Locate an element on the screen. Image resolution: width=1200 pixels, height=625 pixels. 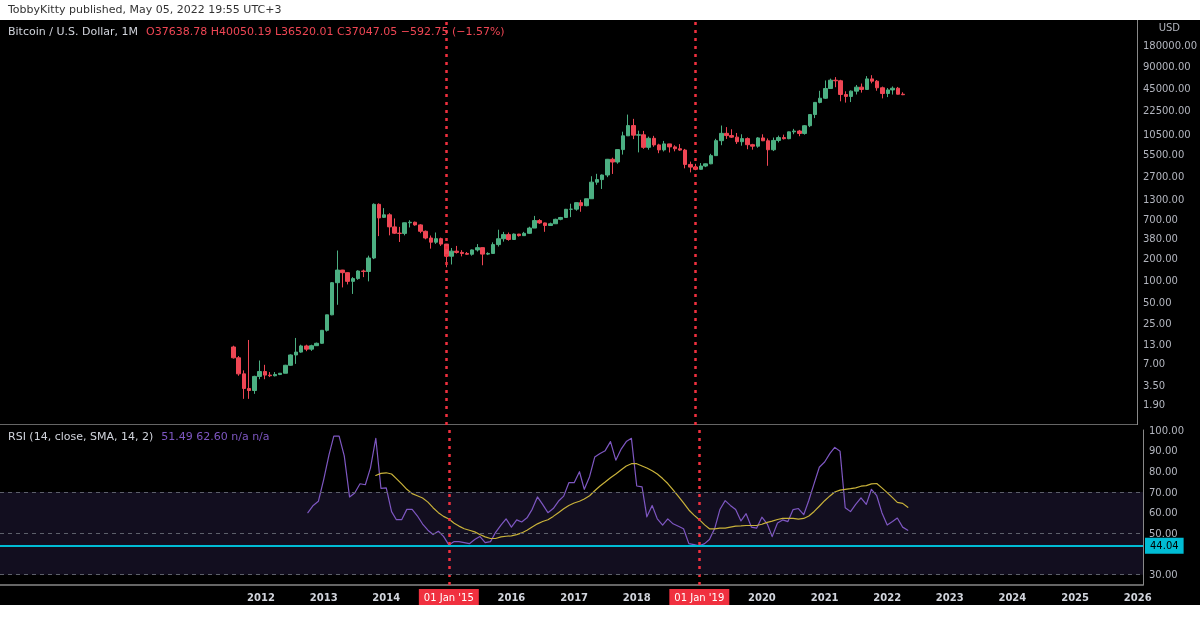
y-tick-label: 45000.00 is located at coordinates (1166, 89).